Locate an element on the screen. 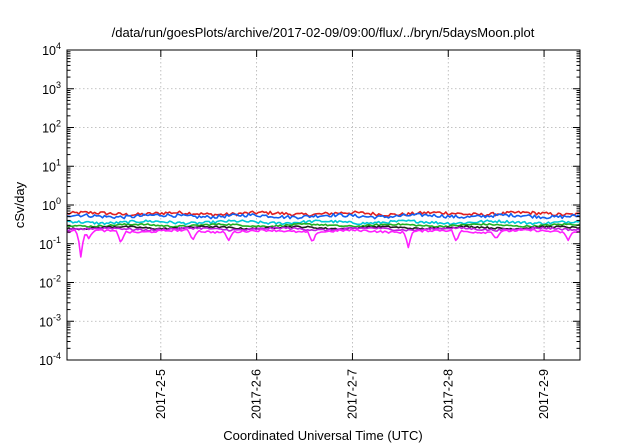  series-layer is located at coordinates (323, 234).